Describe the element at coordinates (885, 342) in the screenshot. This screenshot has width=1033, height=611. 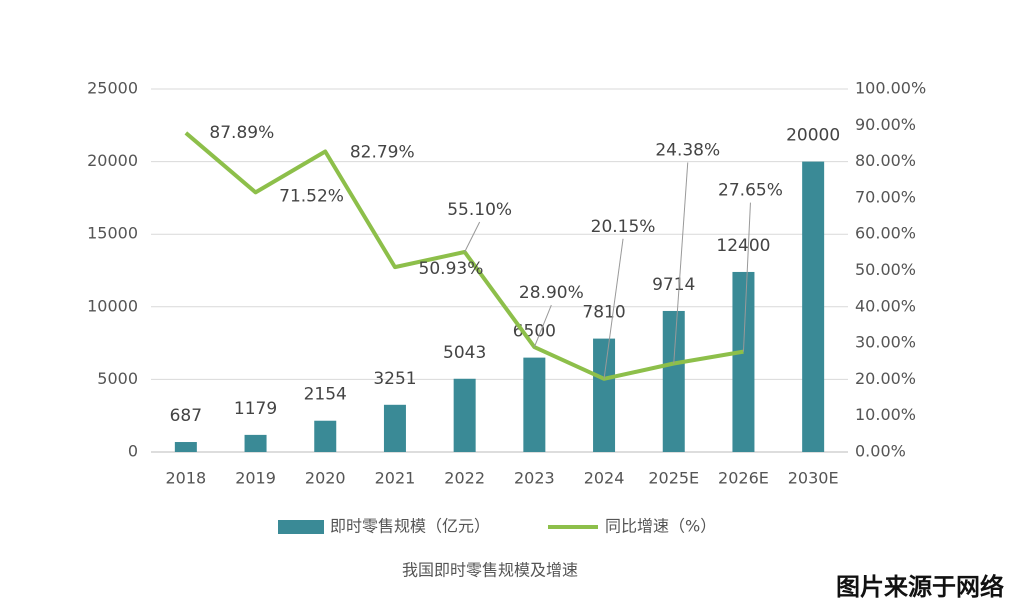
I see `y2-tick-label: 30.00%` at that location.